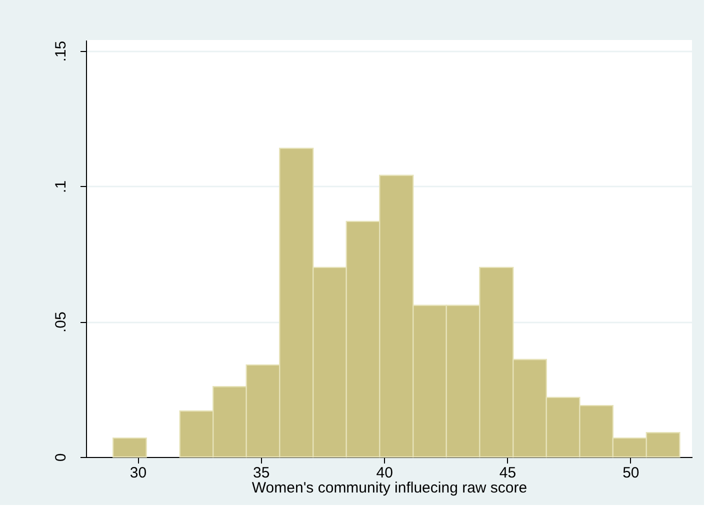 The height and width of the screenshot is (527, 706). I want to click on x-tick-label: 35, so click(261, 473).